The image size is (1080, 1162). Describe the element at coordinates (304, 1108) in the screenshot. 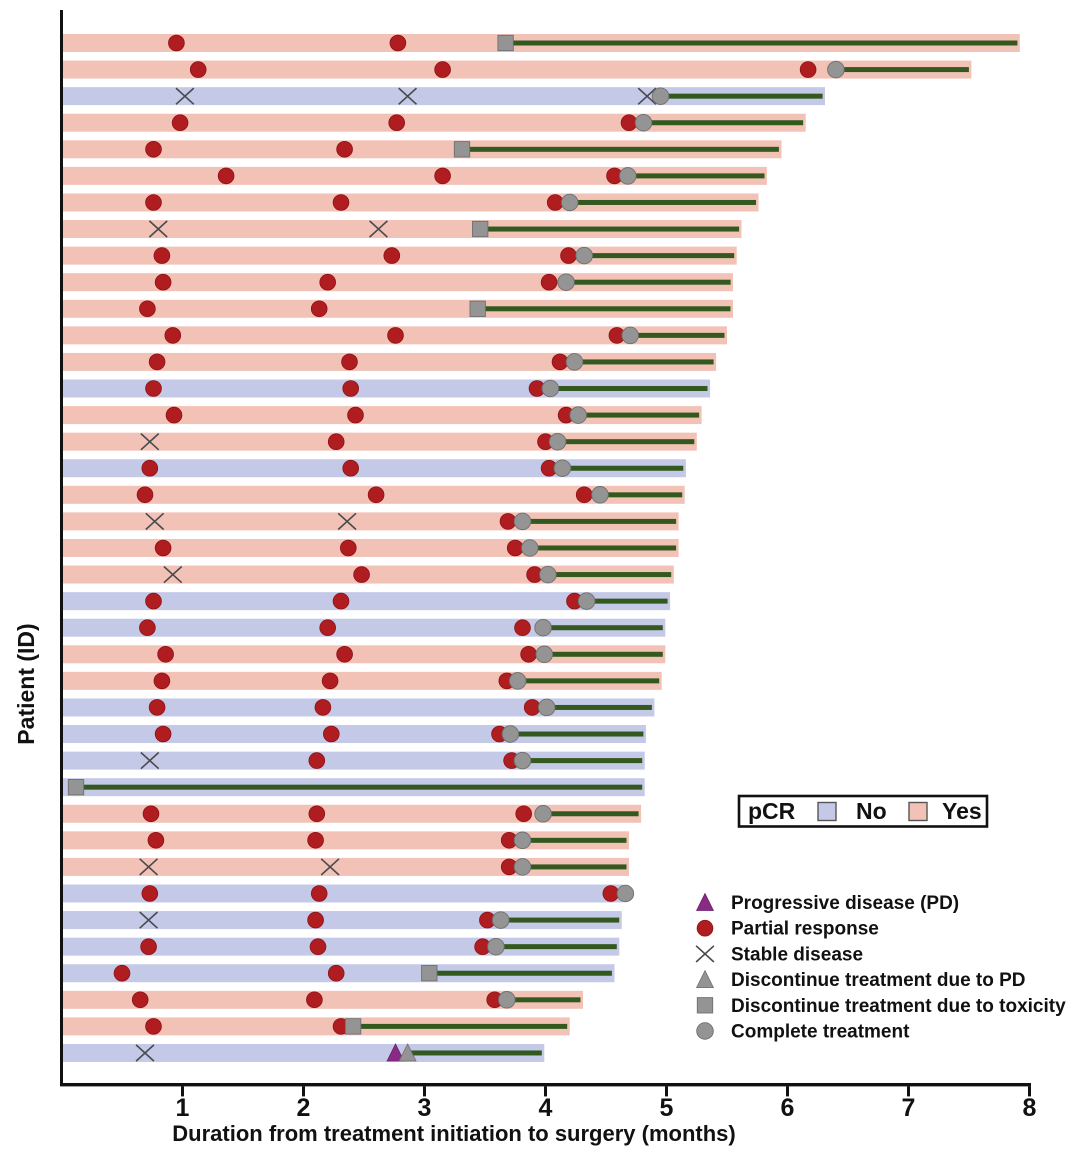

I see `svg-text: 2` at that location.